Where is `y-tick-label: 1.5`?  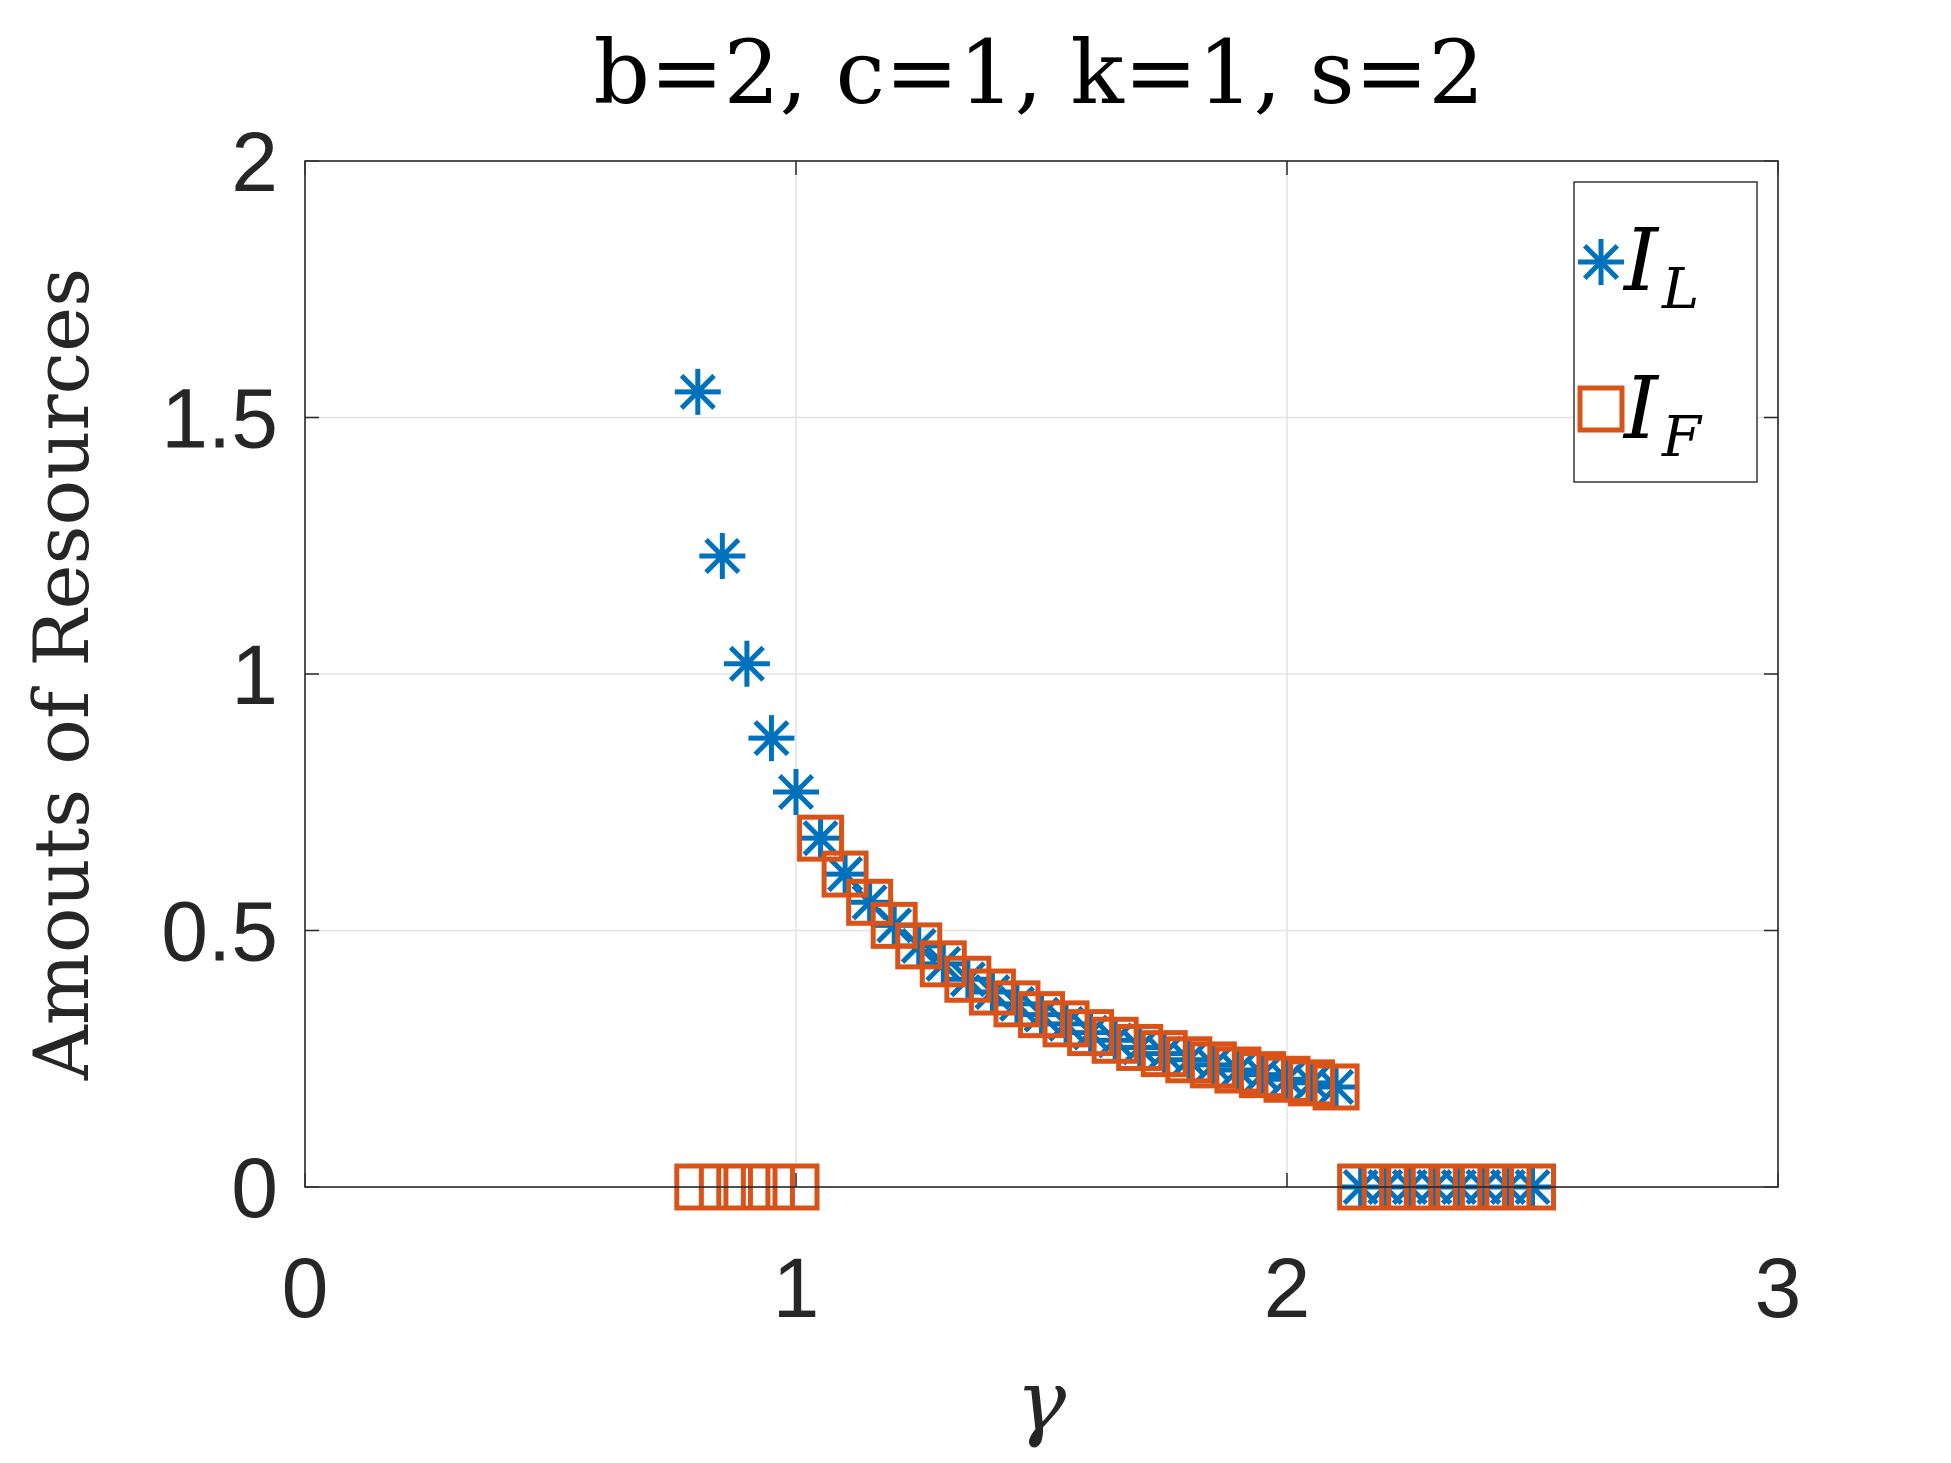
y-tick-label: 1.5 is located at coordinates (219, 419).